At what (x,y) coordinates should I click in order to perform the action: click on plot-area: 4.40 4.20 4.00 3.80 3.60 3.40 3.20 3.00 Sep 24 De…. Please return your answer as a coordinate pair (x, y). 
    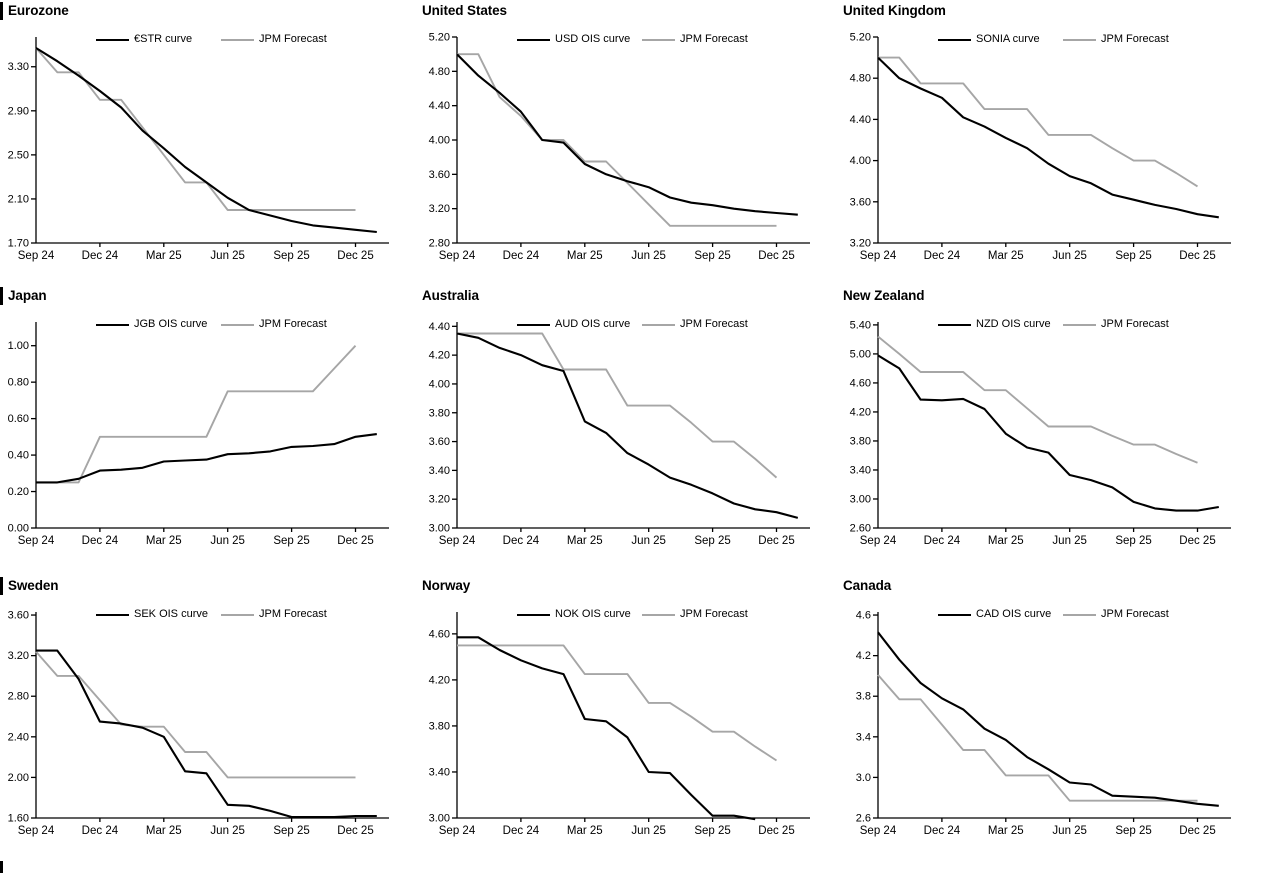
    Looking at the image, I should click on (631, 428).